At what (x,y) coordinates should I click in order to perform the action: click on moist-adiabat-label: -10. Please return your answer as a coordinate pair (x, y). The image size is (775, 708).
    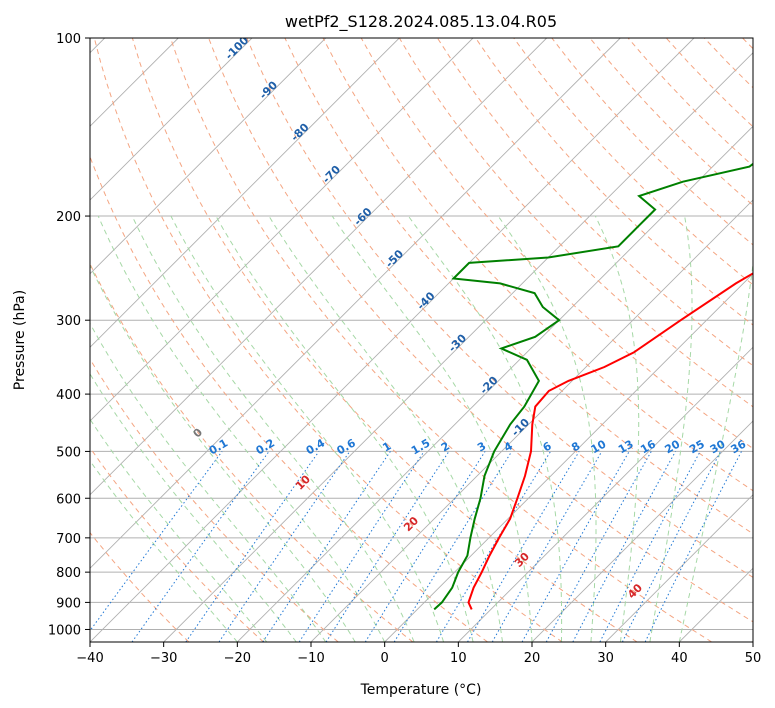
    Looking at the image, I should click on (520, 427).